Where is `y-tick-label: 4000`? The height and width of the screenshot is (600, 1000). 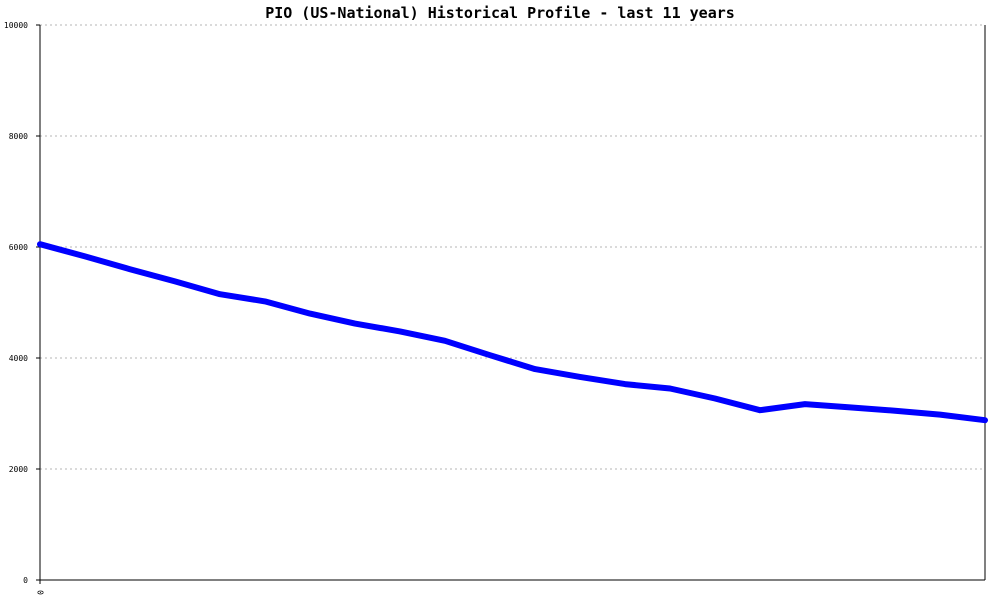
y-tick-label: 4000 is located at coordinates (18, 358).